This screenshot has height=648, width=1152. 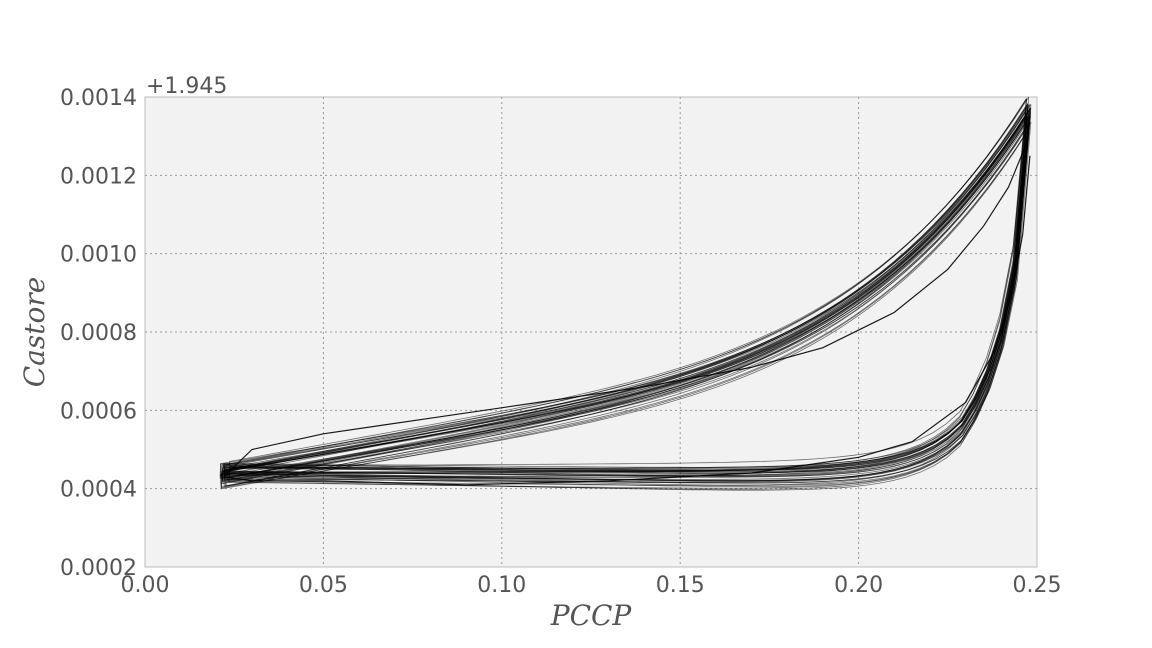 I want to click on x-tick-label: 0.05, so click(x=323, y=585).